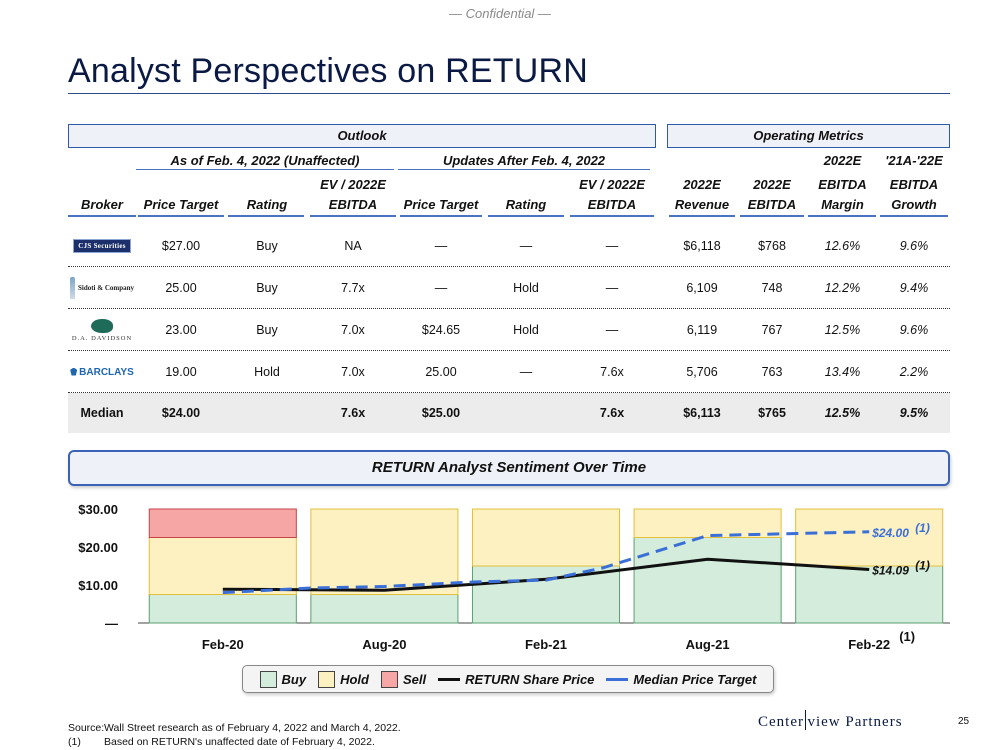 This screenshot has height=750, width=1000. Describe the element at coordinates (102, 288) in the screenshot. I see `broker-logo-sidoti: Sidoti & Company` at that location.